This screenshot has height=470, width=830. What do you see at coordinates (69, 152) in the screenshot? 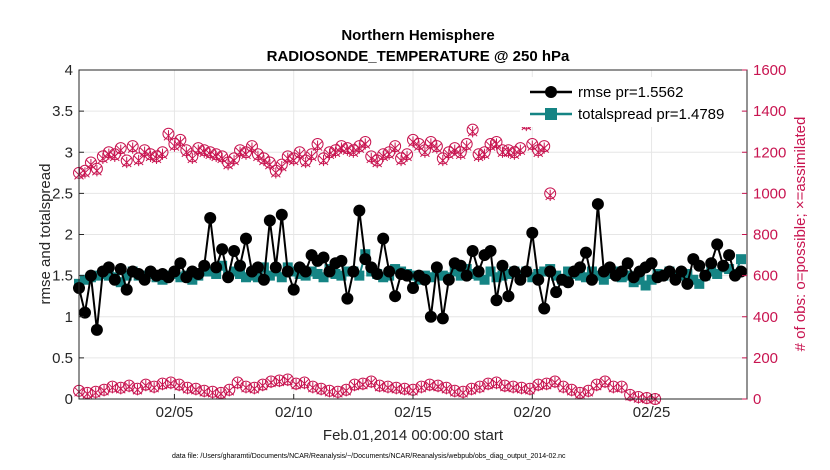
I see `left-tick-label: 3` at bounding box center [69, 152].